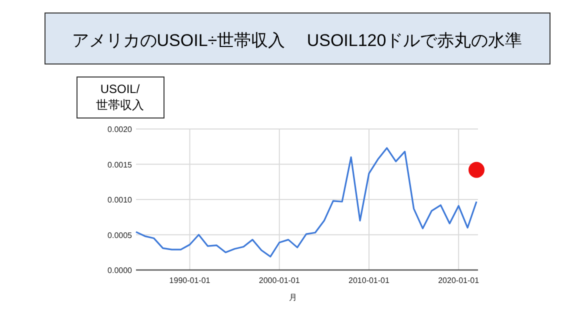  Describe the element at coordinates (120, 235) in the screenshot. I see `y-tick-label: 0.0005` at that location.